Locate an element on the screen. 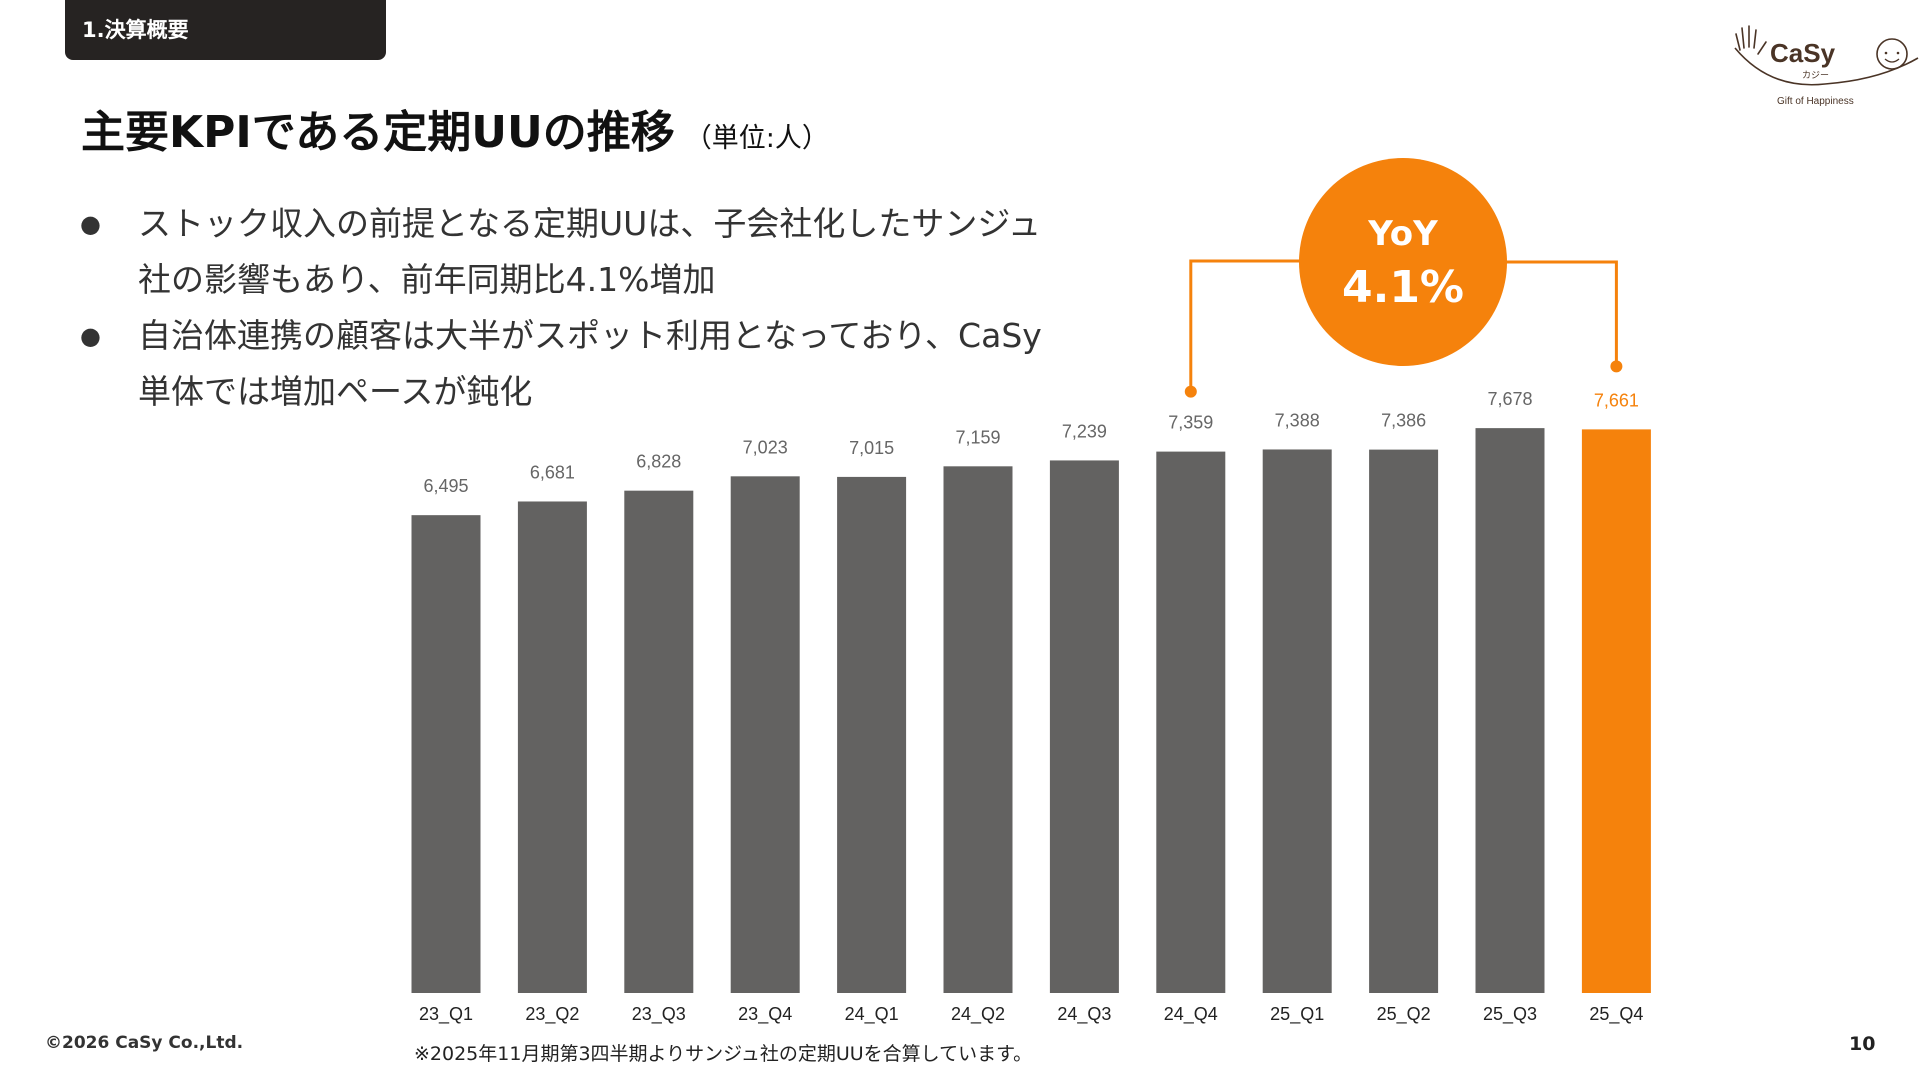  bar-25_Q3 is located at coordinates (1510, 711).